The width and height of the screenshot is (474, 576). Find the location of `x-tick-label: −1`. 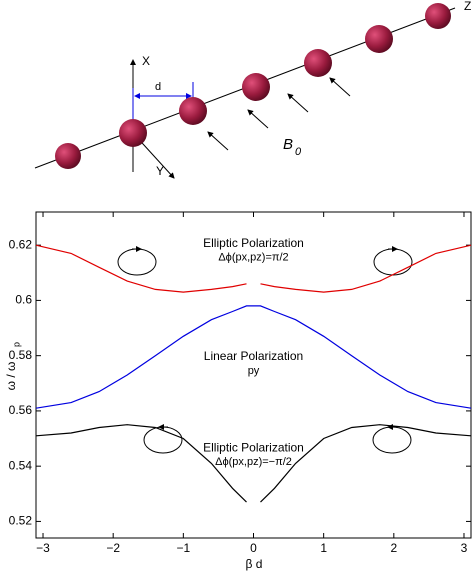

x-tick-label: −1 is located at coordinates (183, 548).